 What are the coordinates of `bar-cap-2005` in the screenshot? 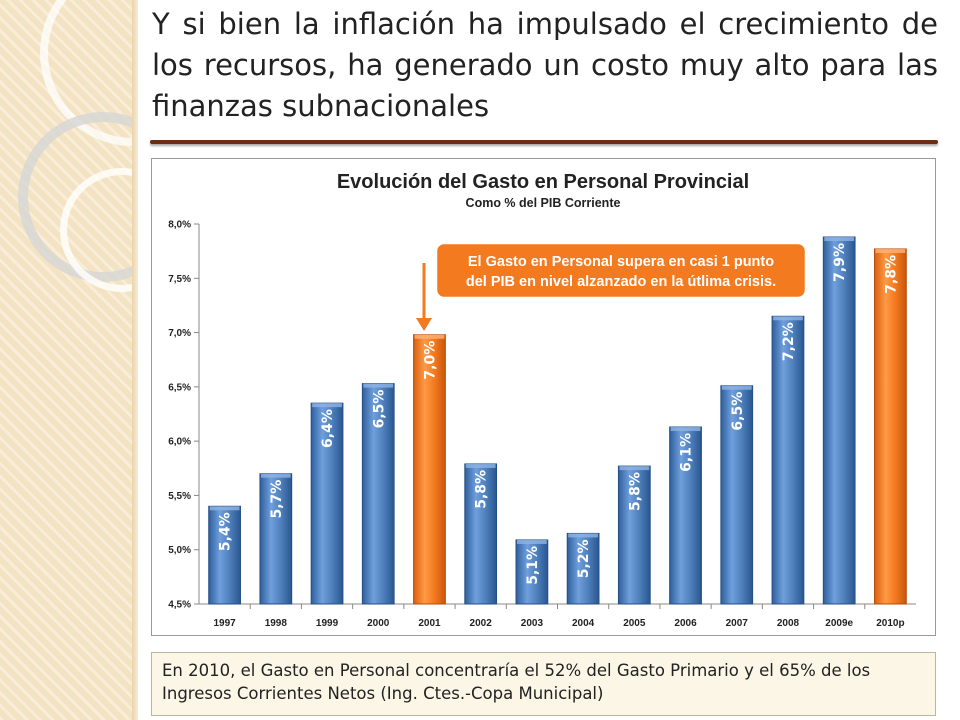 It's located at (634, 468).